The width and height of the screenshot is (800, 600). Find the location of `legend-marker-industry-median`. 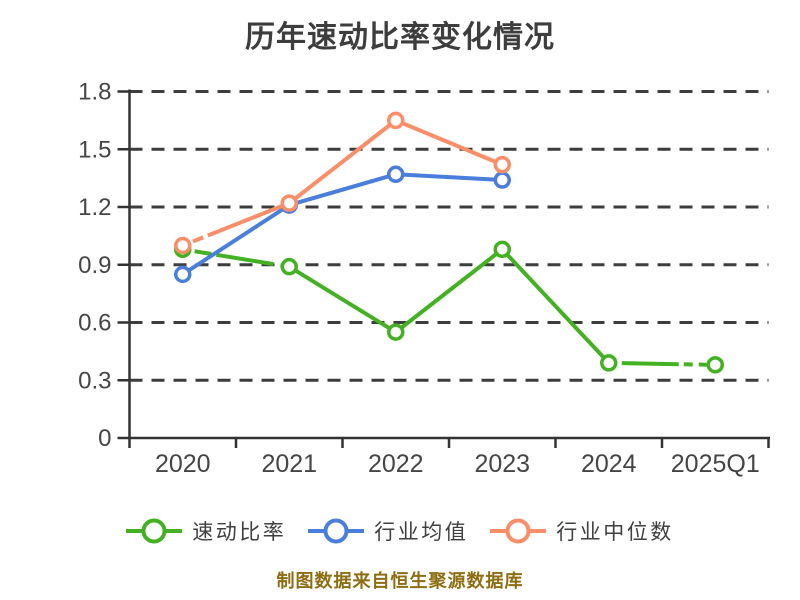

legend-marker-industry-median is located at coordinates (518, 531).